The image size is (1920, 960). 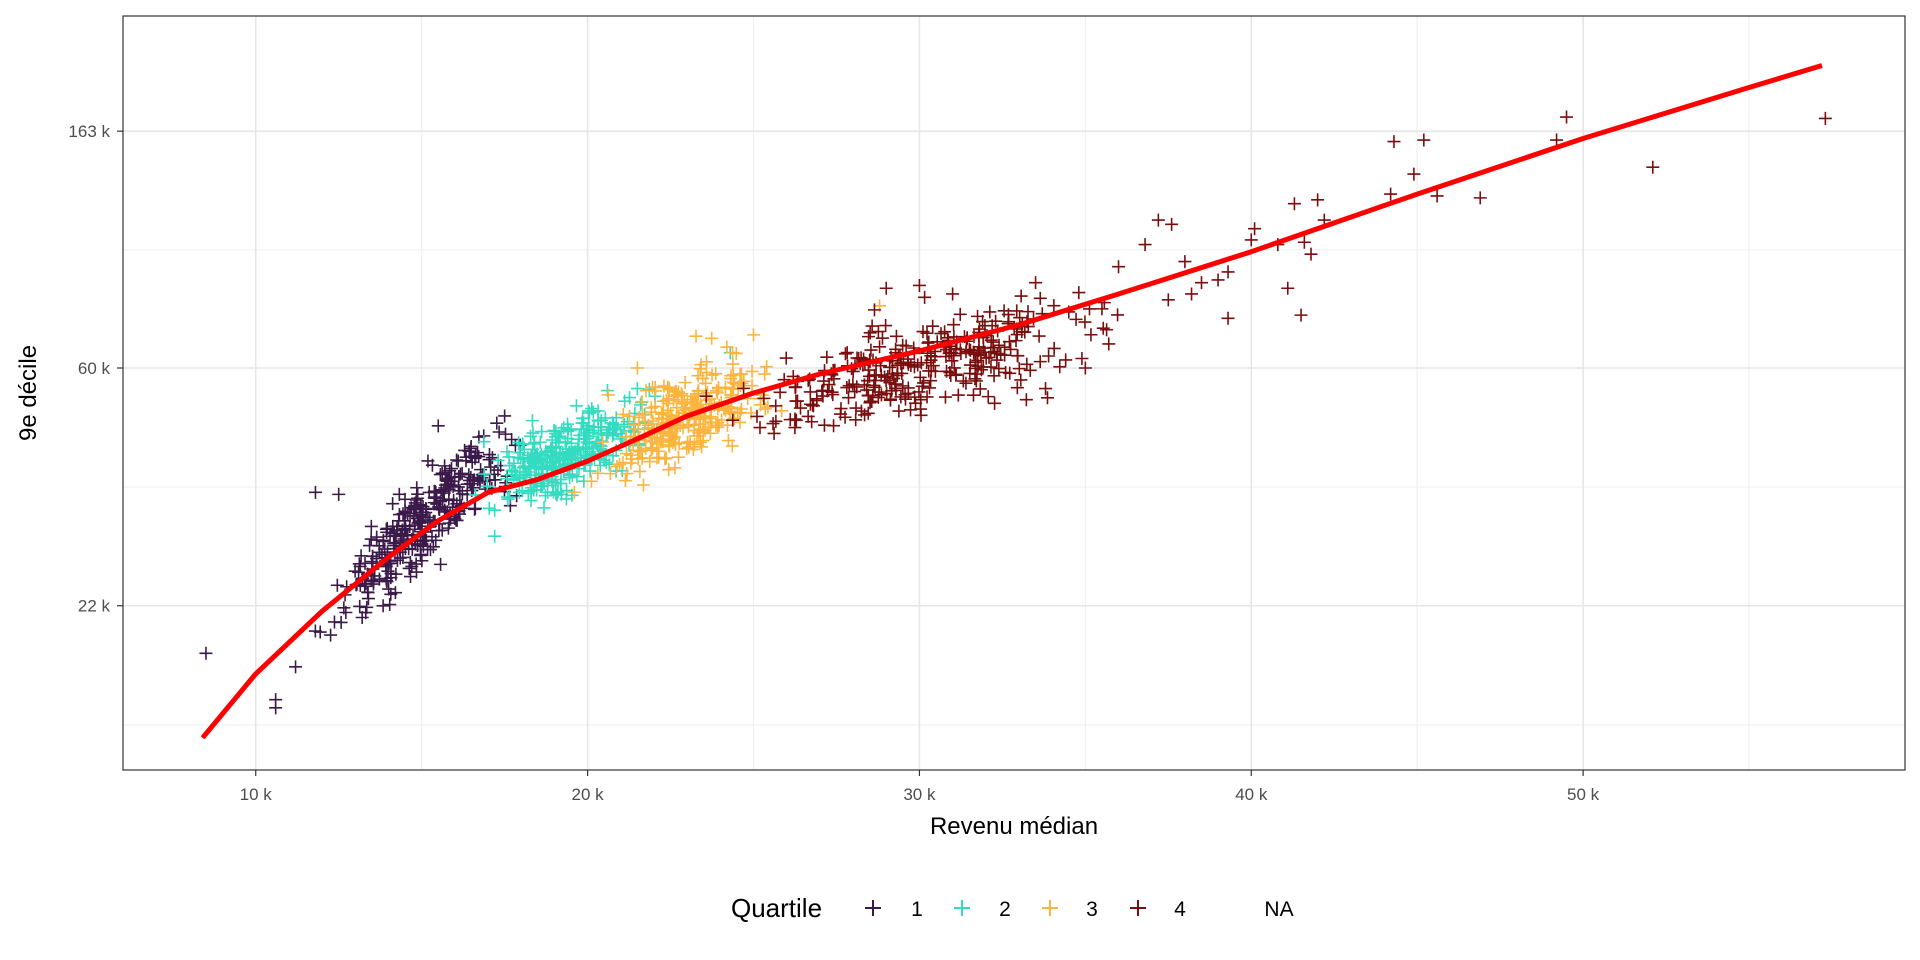 I want to click on y-axis-title: 9e décile, so click(x=28, y=393).